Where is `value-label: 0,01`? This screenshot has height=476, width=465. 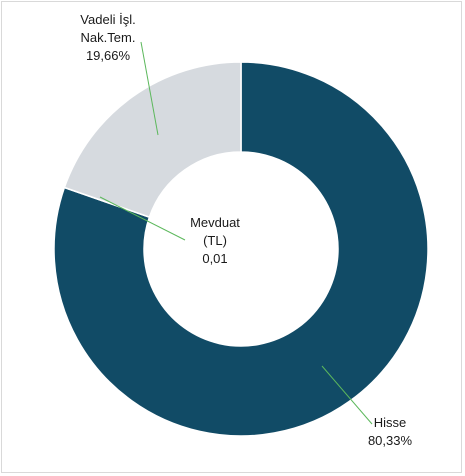
value-label: 0,01 is located at coordinates (214, 258).